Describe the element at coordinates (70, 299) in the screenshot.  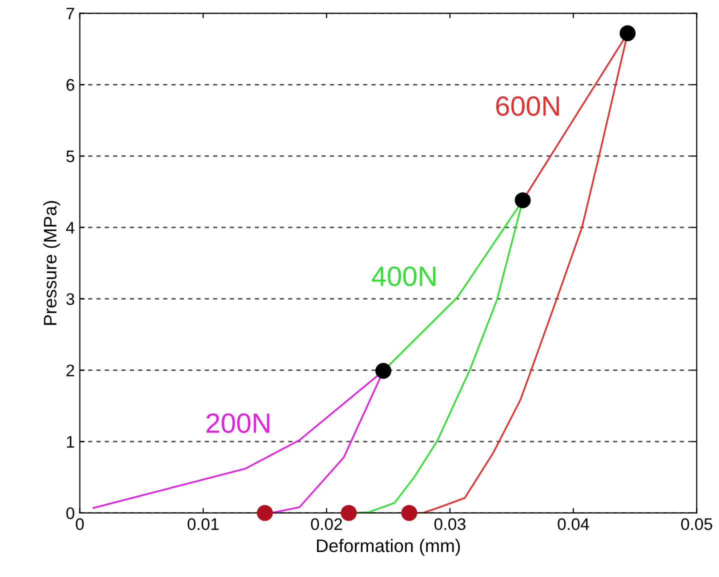
I see `y-tick-label: 3` at that location.